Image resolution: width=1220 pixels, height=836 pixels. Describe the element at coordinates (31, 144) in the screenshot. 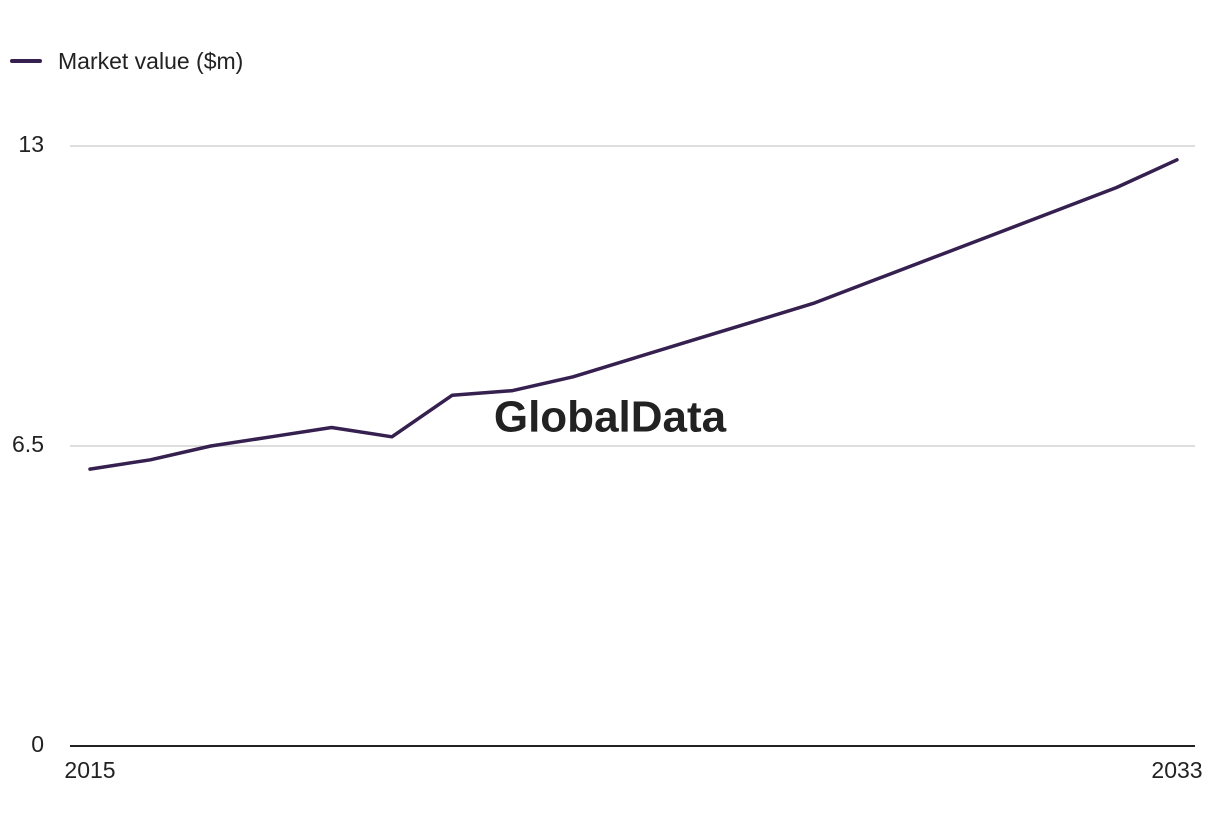

I see `y-tick-label: 13` at that location.